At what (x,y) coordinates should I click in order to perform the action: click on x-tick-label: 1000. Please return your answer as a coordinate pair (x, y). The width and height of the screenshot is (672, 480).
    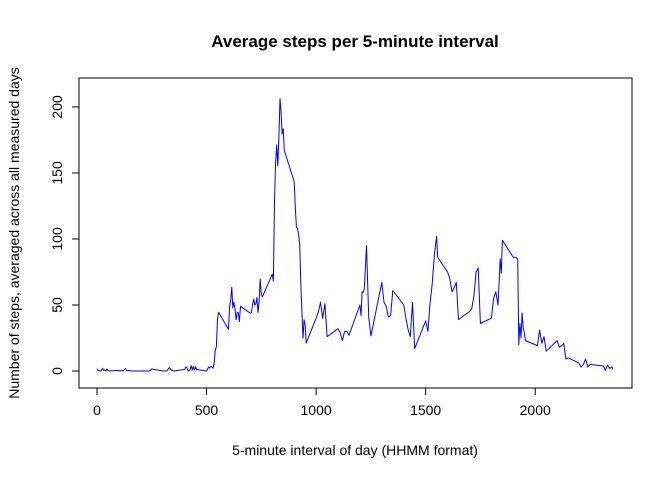
    Looking at the image, I should click on (316, 410).